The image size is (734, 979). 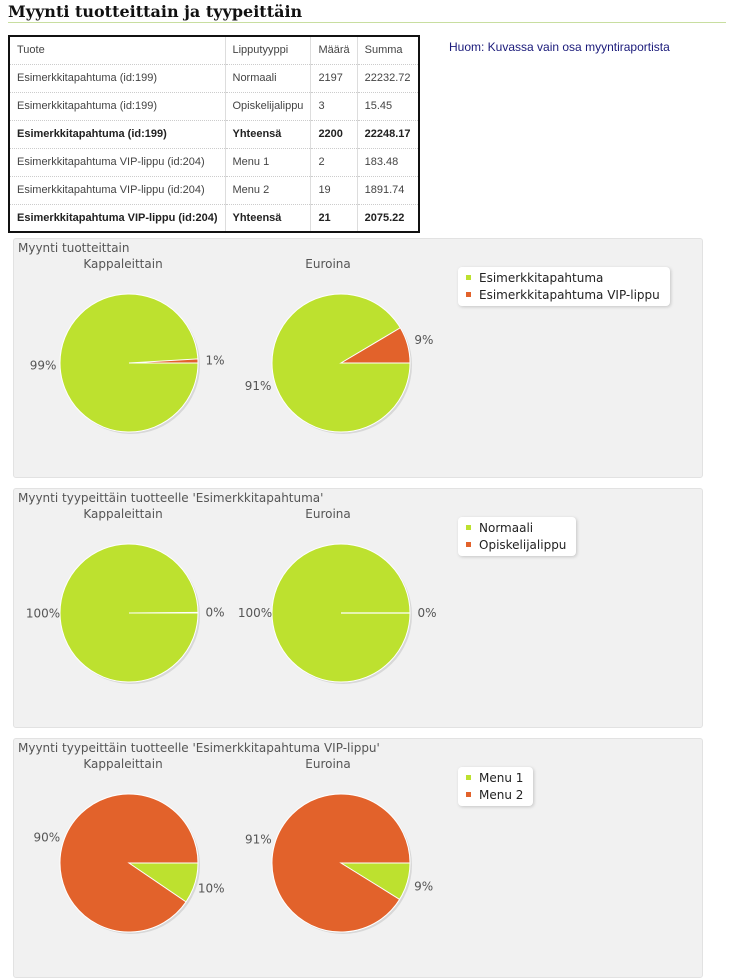 I want to click on legend-item: Normaali, so click(x=516, y=527).